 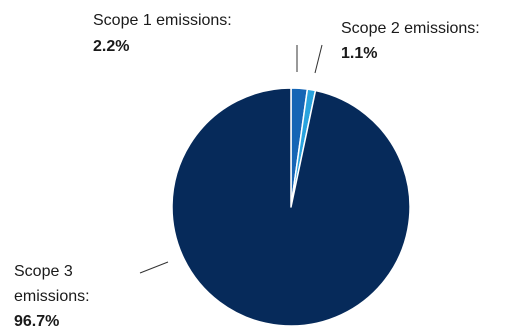 What do you see at coordinates (52, 296) in the screenshot?
I see `scope-3-label-line-2: emissions:` at bounding box center [52, 296].